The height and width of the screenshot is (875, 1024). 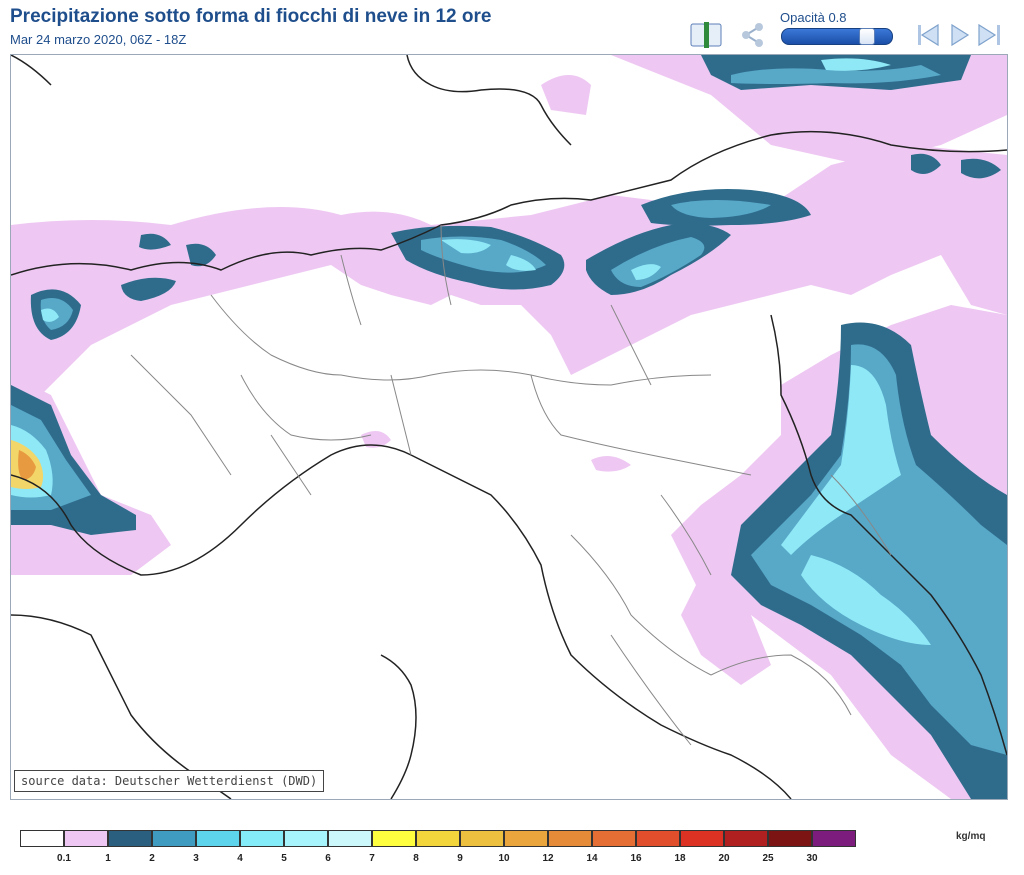 What do you see at coordinates (768, 858) in the screenshot?
I see `legend-tick-label: 25` at bounding box center [768, 858].